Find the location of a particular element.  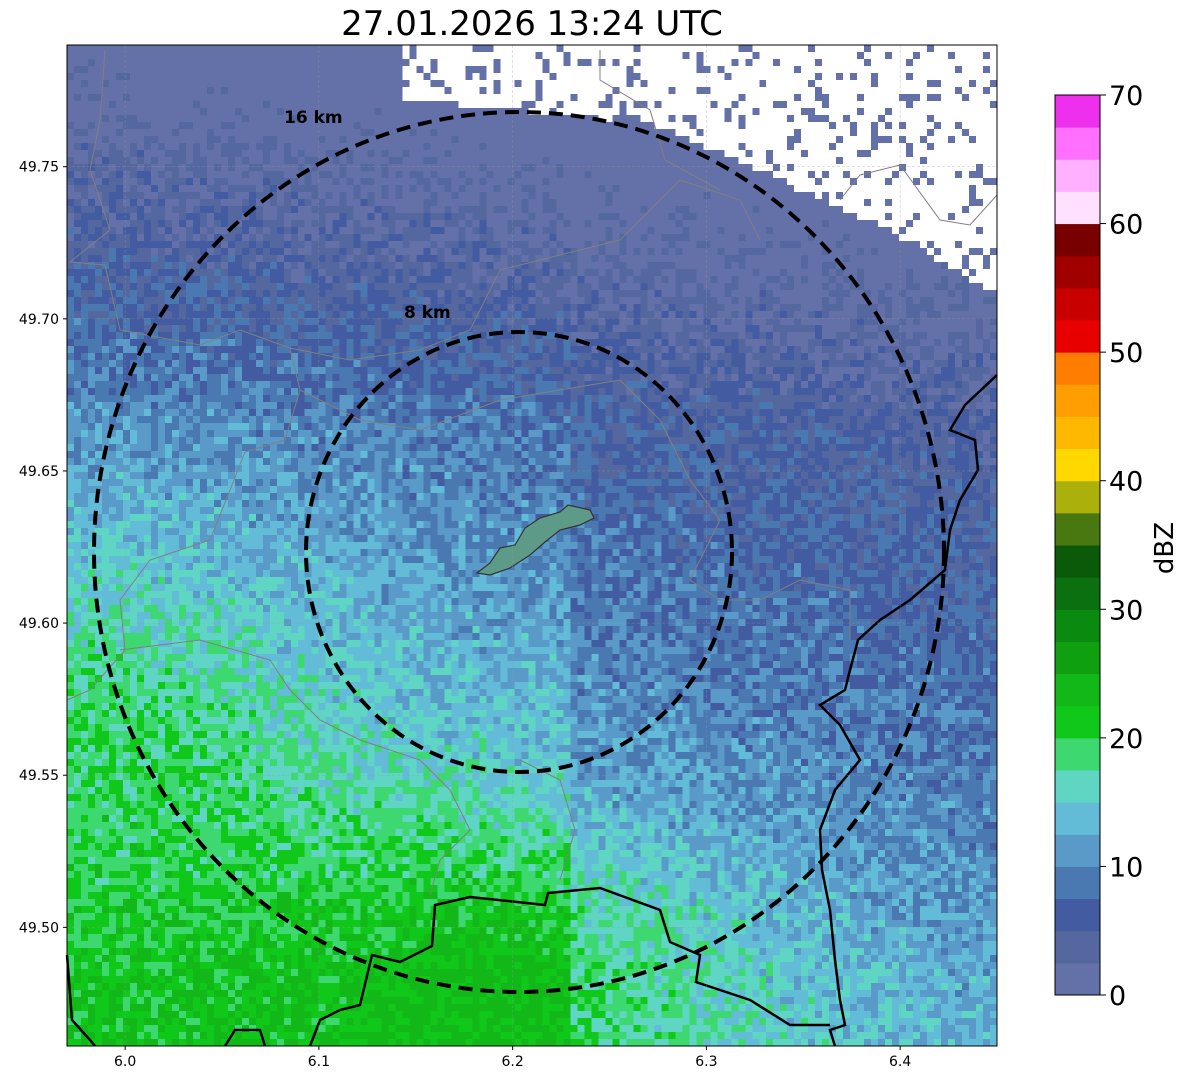

range-ring-label-8km: 8 km is located at coordinates (427, 313).